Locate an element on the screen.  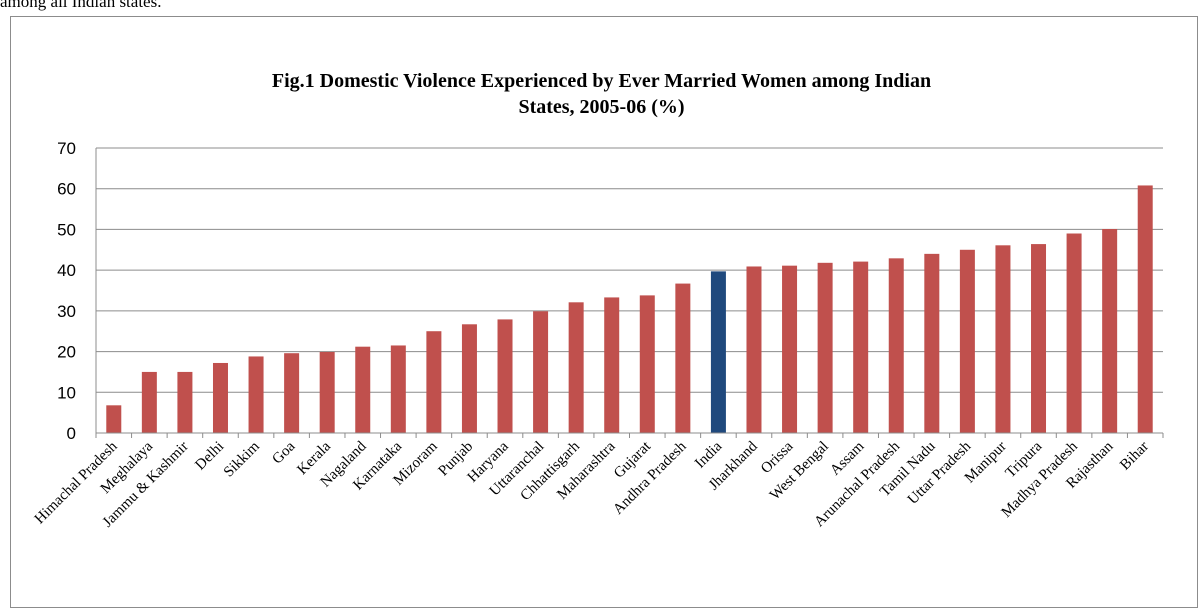
y-tick-label: 0 is located at coordinates (71, 433).